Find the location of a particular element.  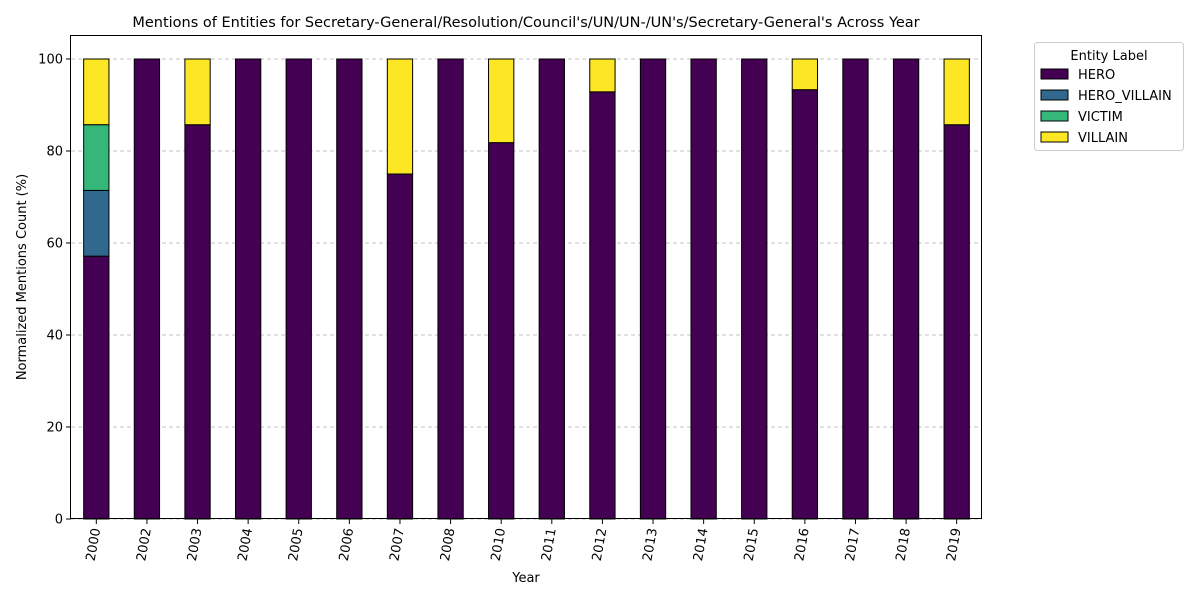

x-tick-label: 2011 is located at coordinates (549, 544).